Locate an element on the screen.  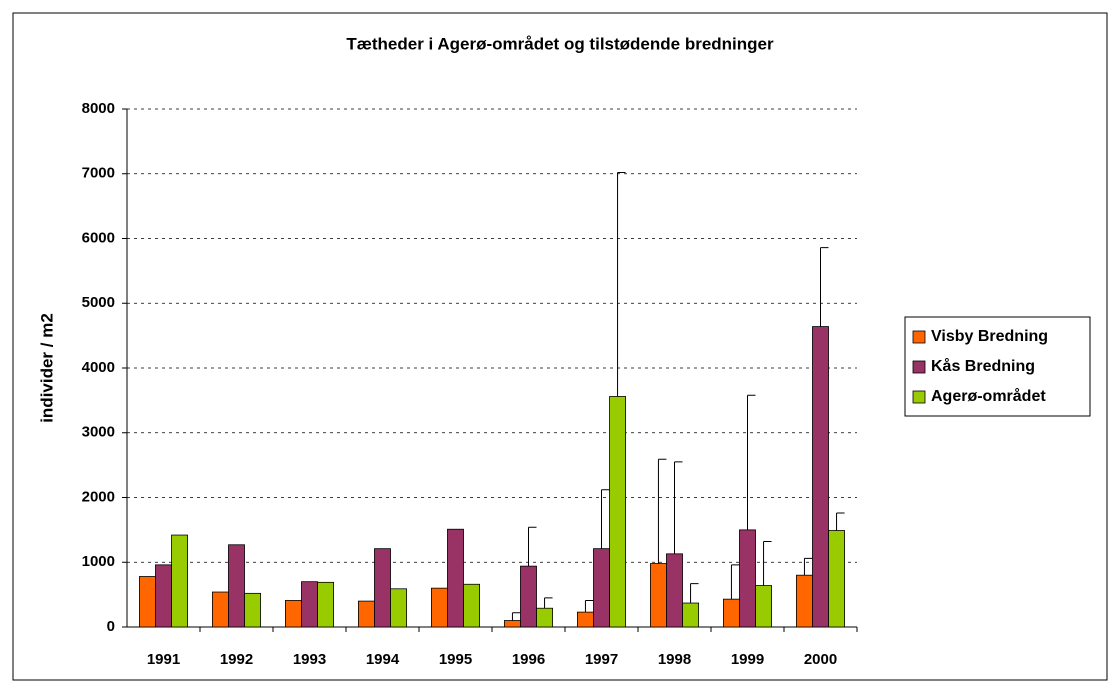
x-tick-label: 1992 is located at coordinates (236, 659).